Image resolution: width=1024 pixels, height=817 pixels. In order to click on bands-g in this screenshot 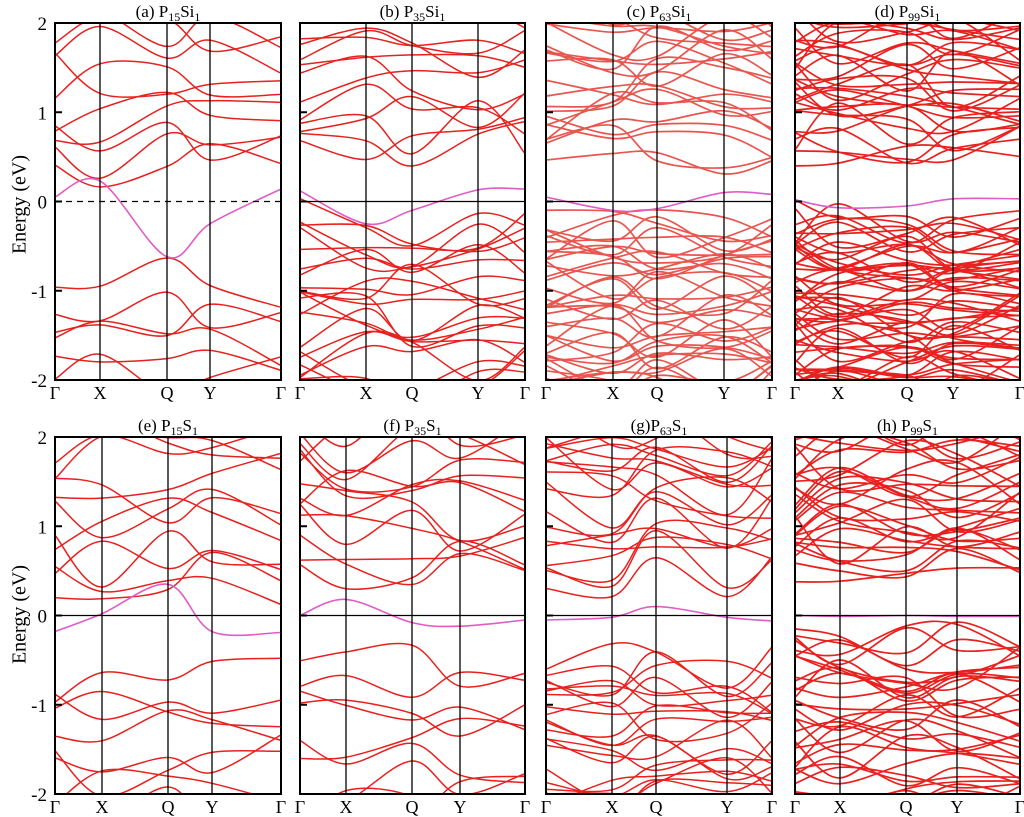, I will do `click(659, 615)`.